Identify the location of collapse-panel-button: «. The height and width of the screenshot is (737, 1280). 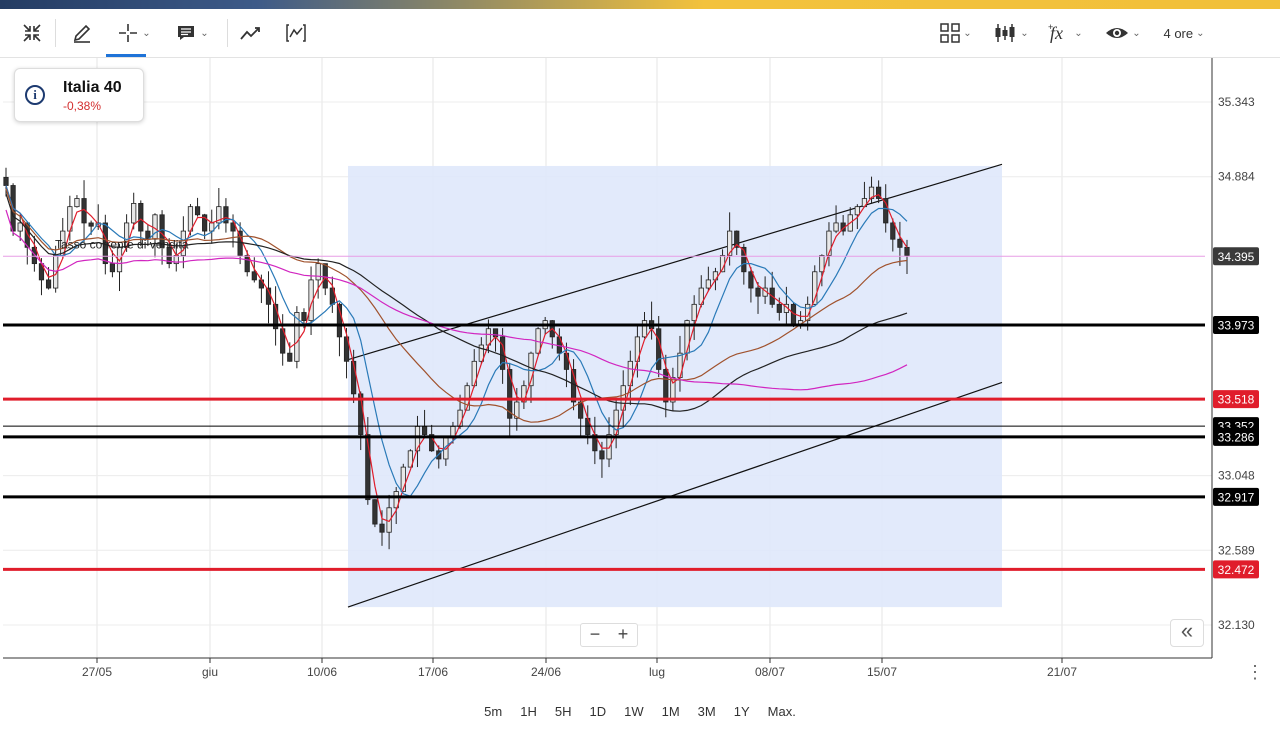
(1187, 633).